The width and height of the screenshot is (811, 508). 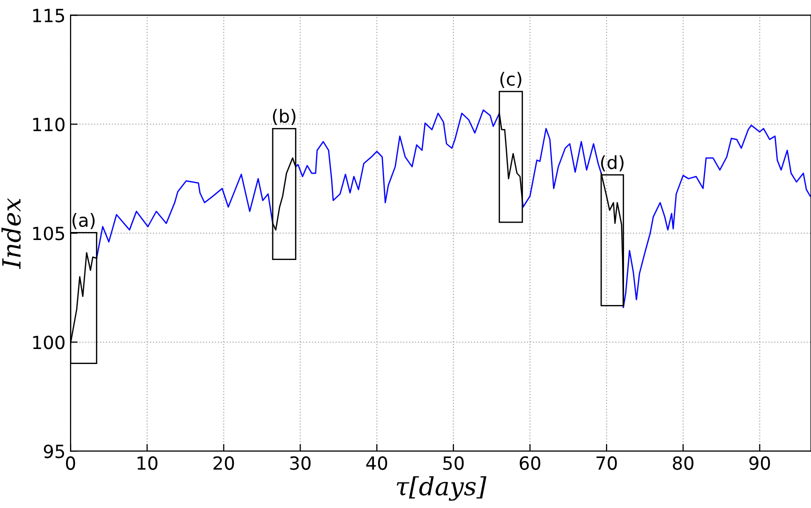 What do you see at coordinates (441, 488) in the screenshot?
I see `x-axis-title: τ[days]` at bounding box center [441, 488].